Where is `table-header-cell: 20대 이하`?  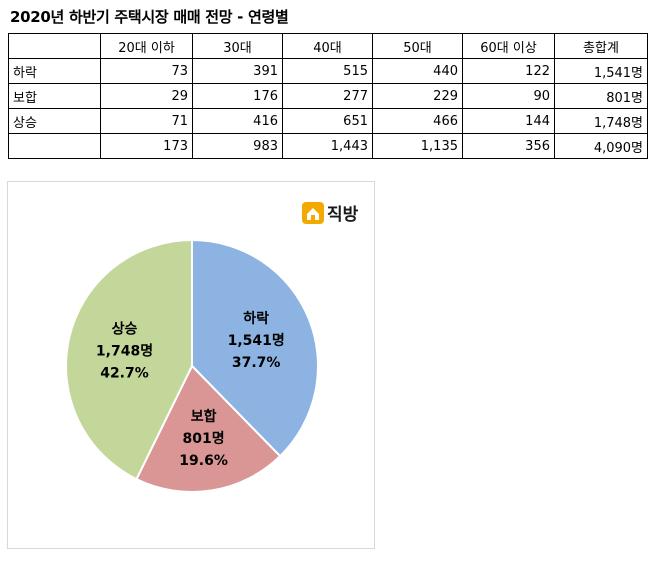
table-header-cell: 20대 이하 is located at coordinates (146, 46).